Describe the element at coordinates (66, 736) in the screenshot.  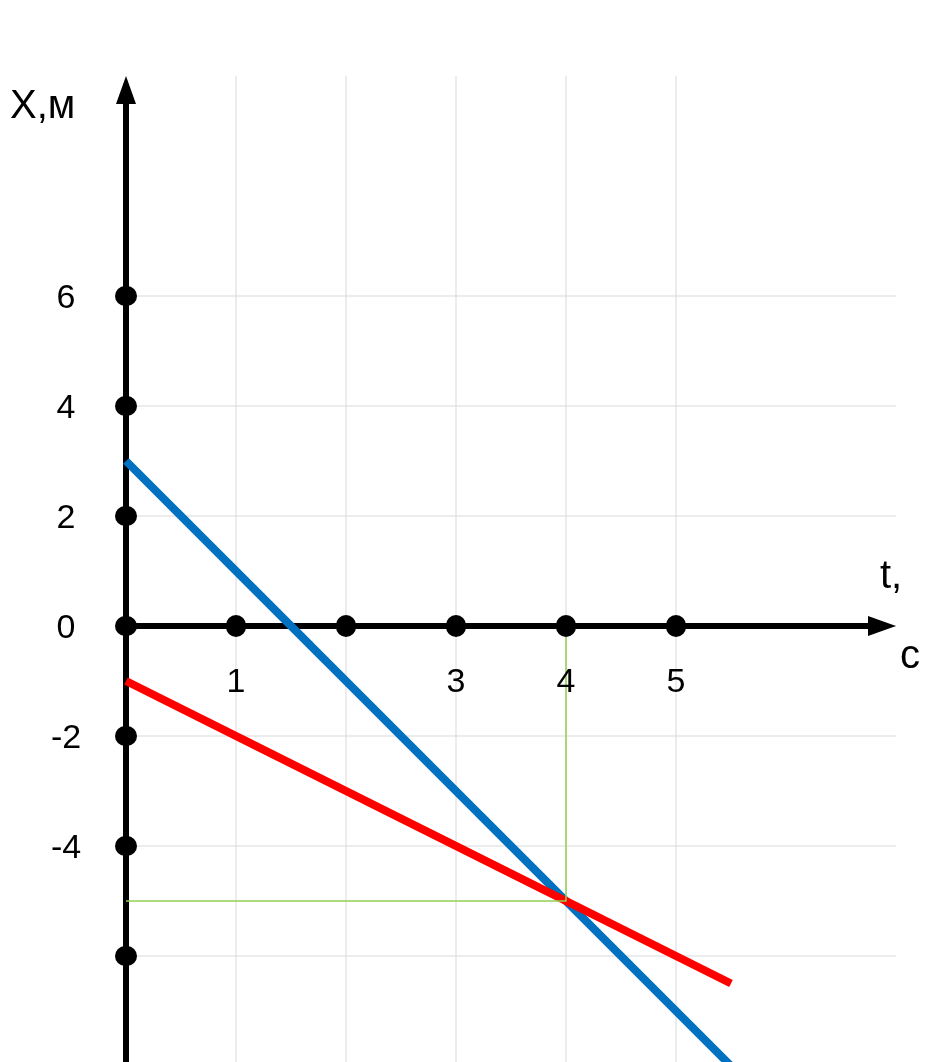
I see `y-tick-label: -2` at that location.